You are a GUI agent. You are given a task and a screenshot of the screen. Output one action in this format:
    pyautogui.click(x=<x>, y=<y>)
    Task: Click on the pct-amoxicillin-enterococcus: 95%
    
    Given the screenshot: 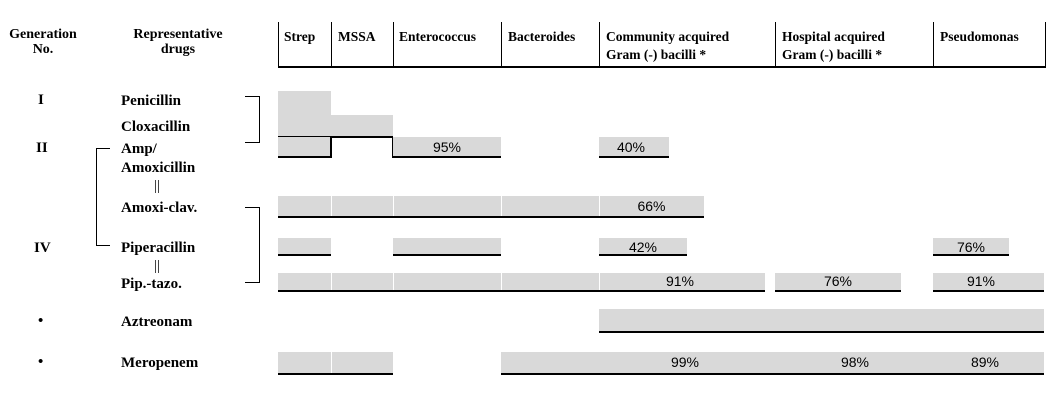 What is the action you would take?
    pyautogui.click(x=447, y=147)
    